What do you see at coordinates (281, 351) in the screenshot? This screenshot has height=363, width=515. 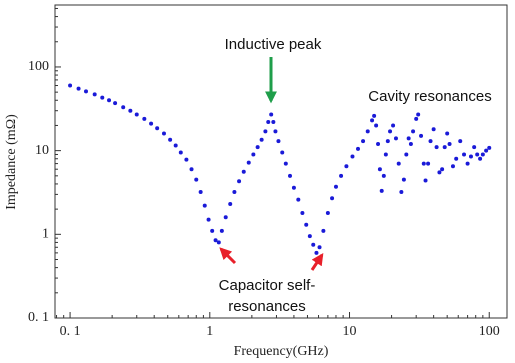 I see `x-axis-label: Frequency(GHz)` at bounding box center [281, 351].